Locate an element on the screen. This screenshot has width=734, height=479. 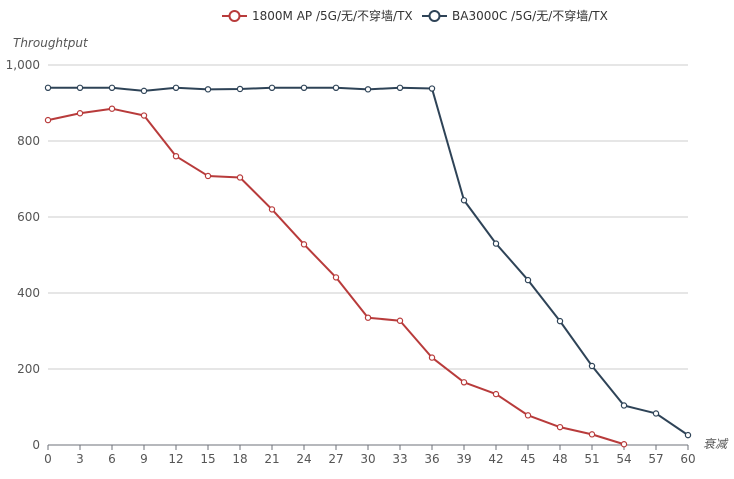
x-tick-label: 27 is located at coordinates (335, 459).